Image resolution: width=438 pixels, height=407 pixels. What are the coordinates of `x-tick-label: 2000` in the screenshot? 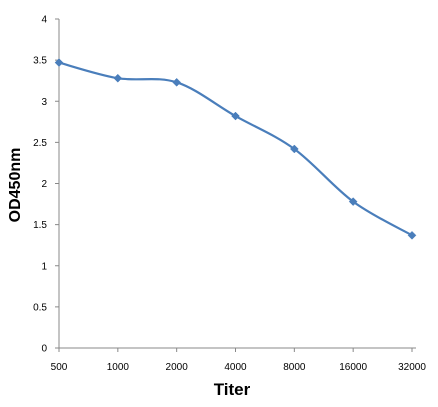 It's located at (177, 367).